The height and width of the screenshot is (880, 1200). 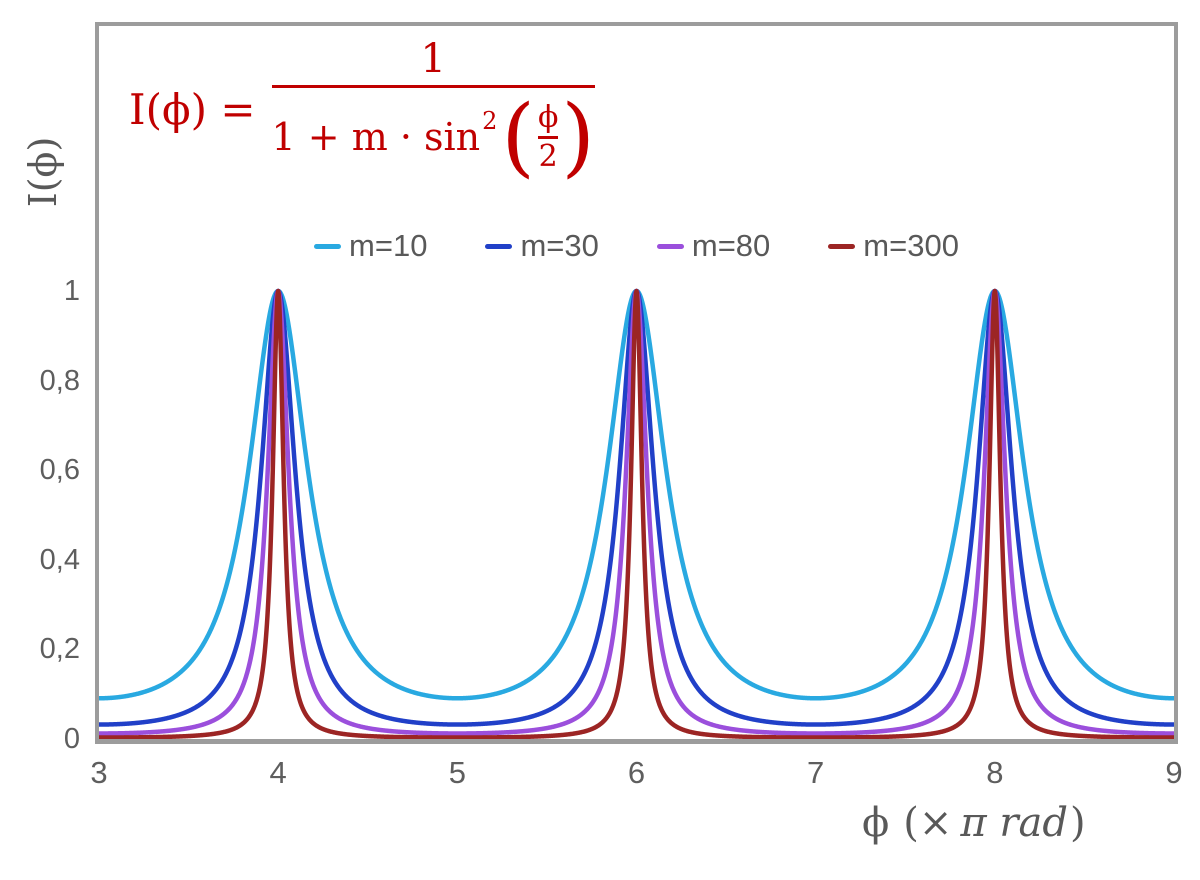 I want to click on formula-denominator-text: 1 + m · sin, so click(x=376, y=137).